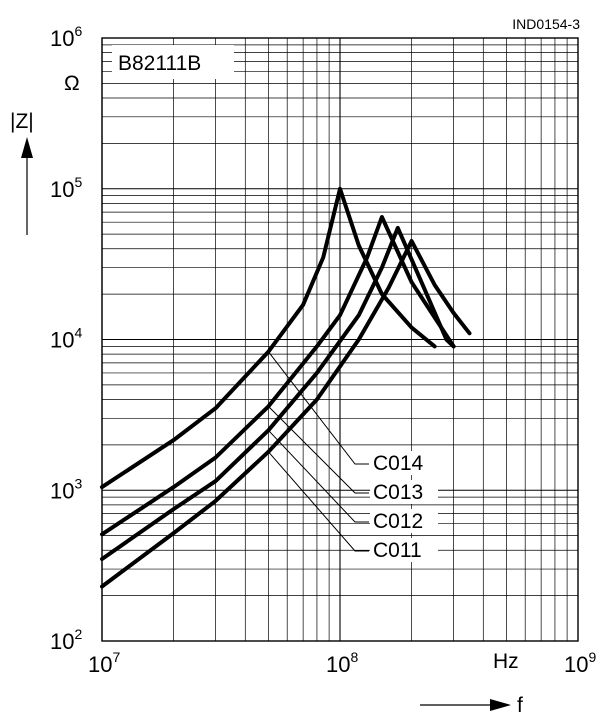  Describe the element at coordinates (104, 663) in the screenshot. I see `x-tick-label: 10⁷` at that location.